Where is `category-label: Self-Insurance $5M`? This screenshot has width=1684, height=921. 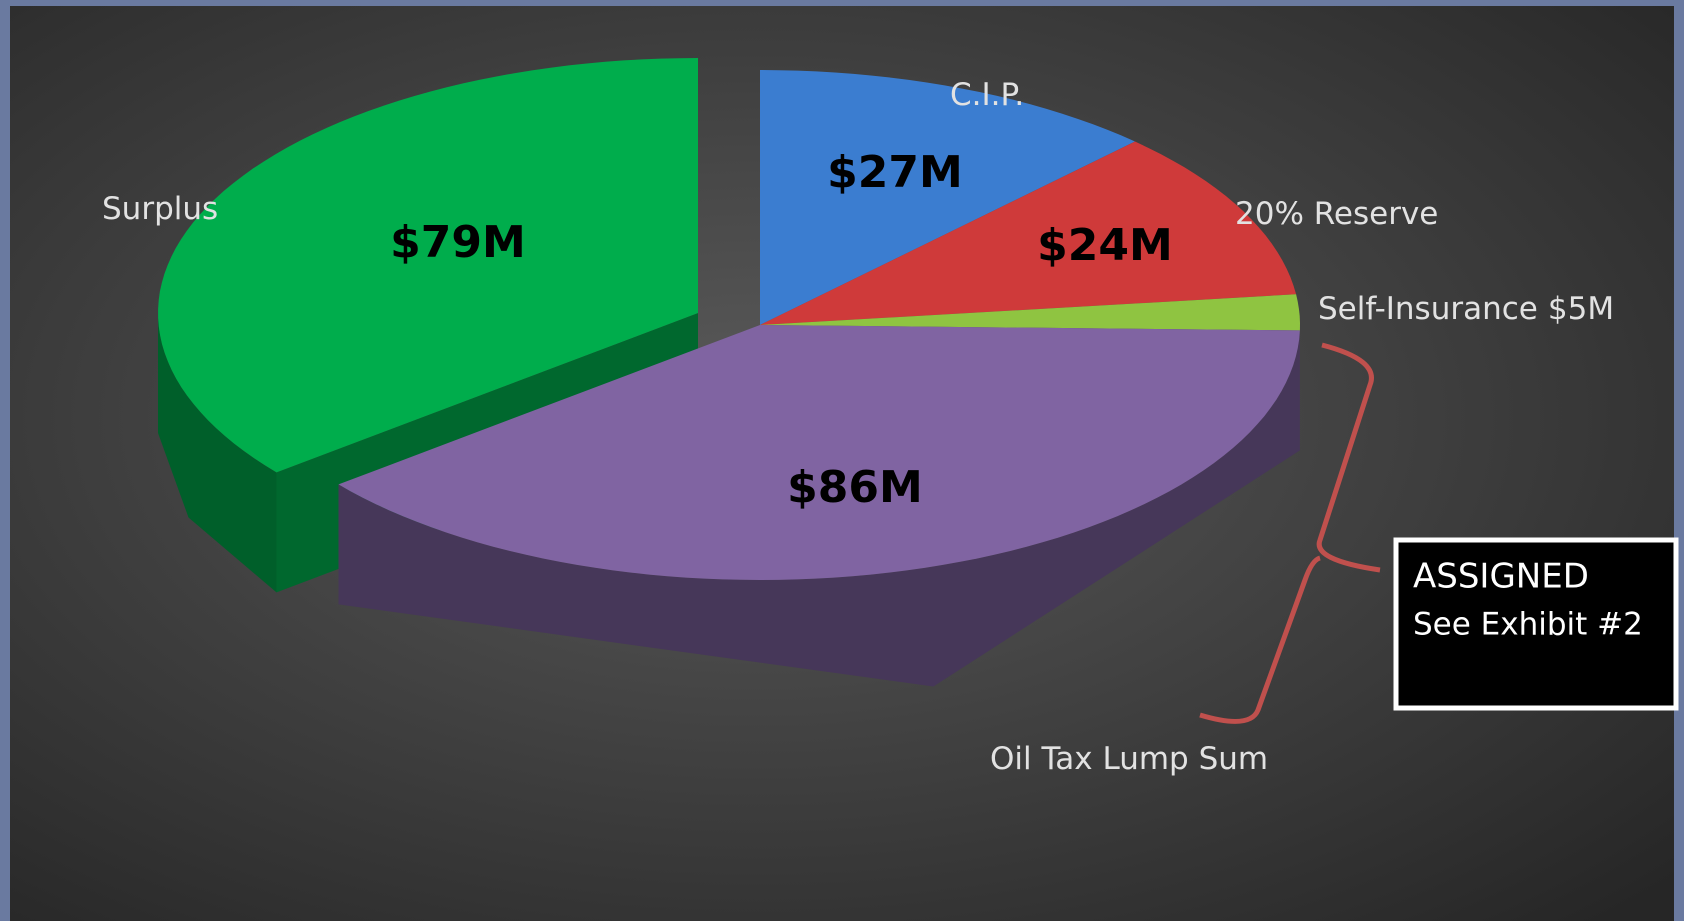
category-label: Self-Insurance $5M is located at coordinates (1466, 309).